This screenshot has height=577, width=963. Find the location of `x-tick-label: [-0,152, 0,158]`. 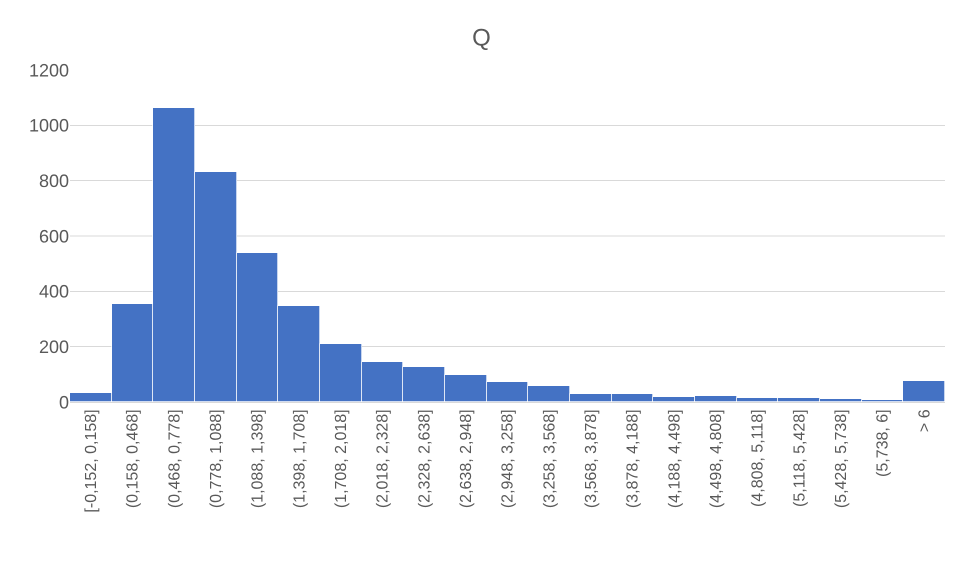

x-tick-label: [-0,152, 0,158] is located at coordinates (91, 461).